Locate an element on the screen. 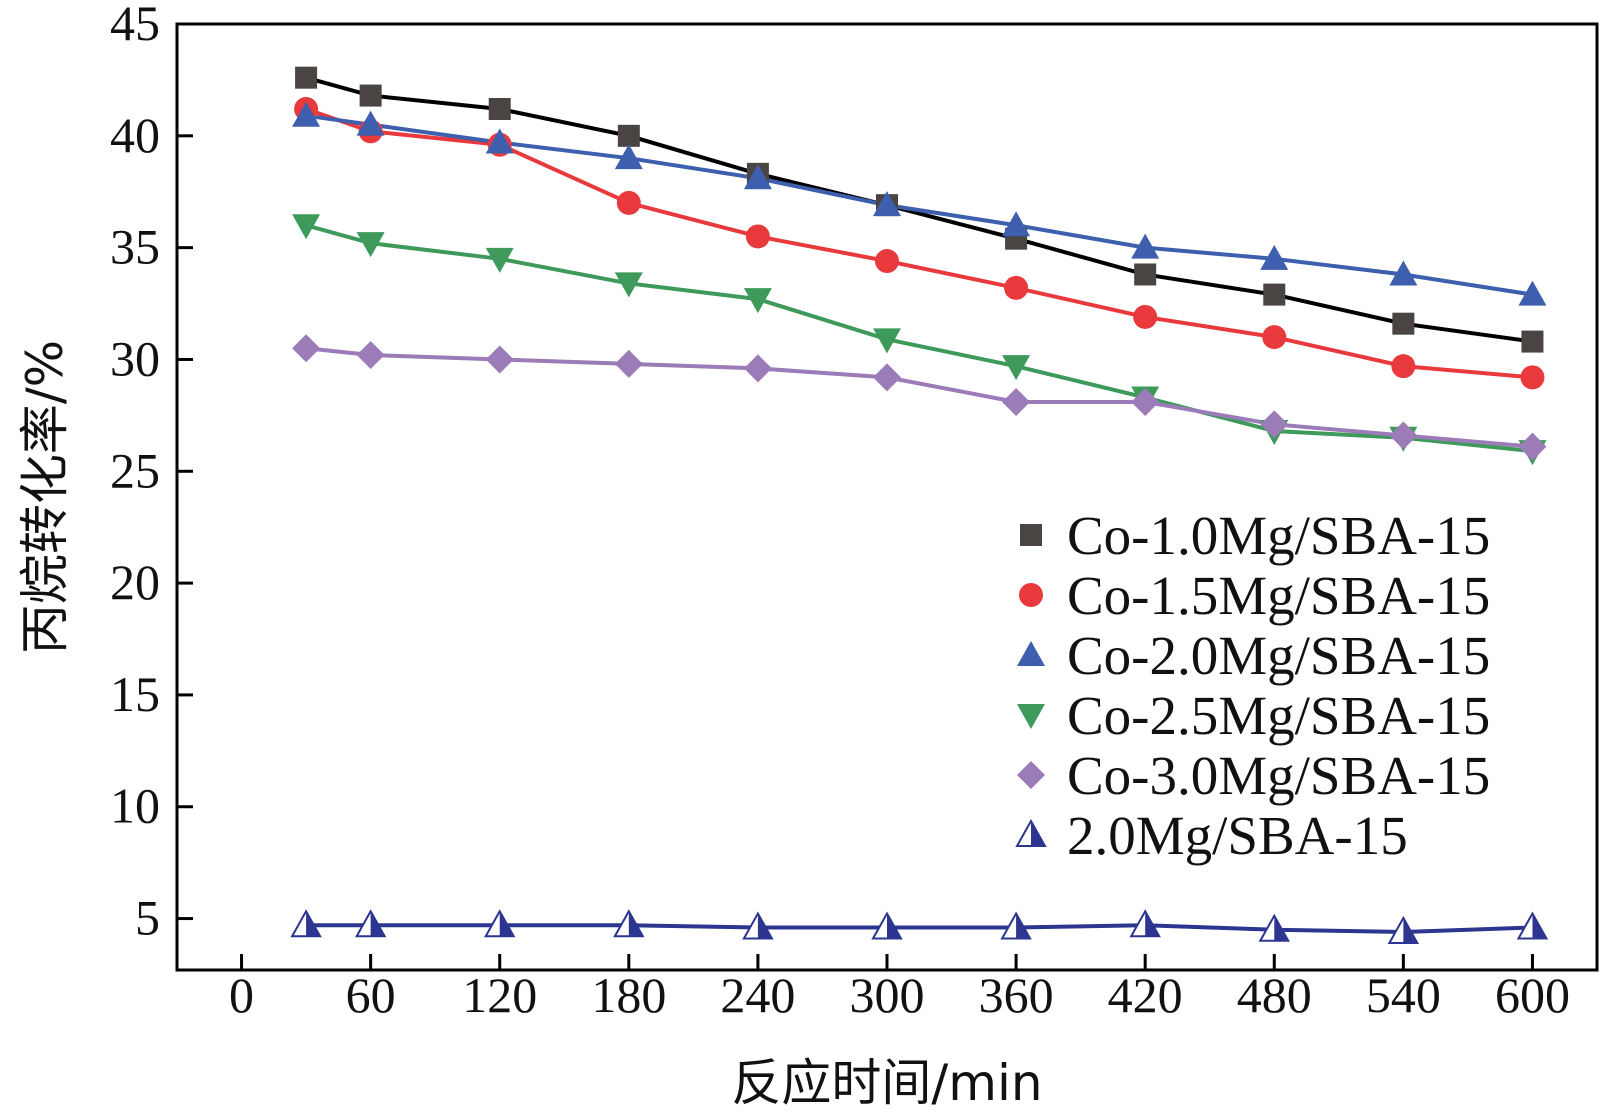  y-tick-label: 15 is located at coordinates (135, 694).